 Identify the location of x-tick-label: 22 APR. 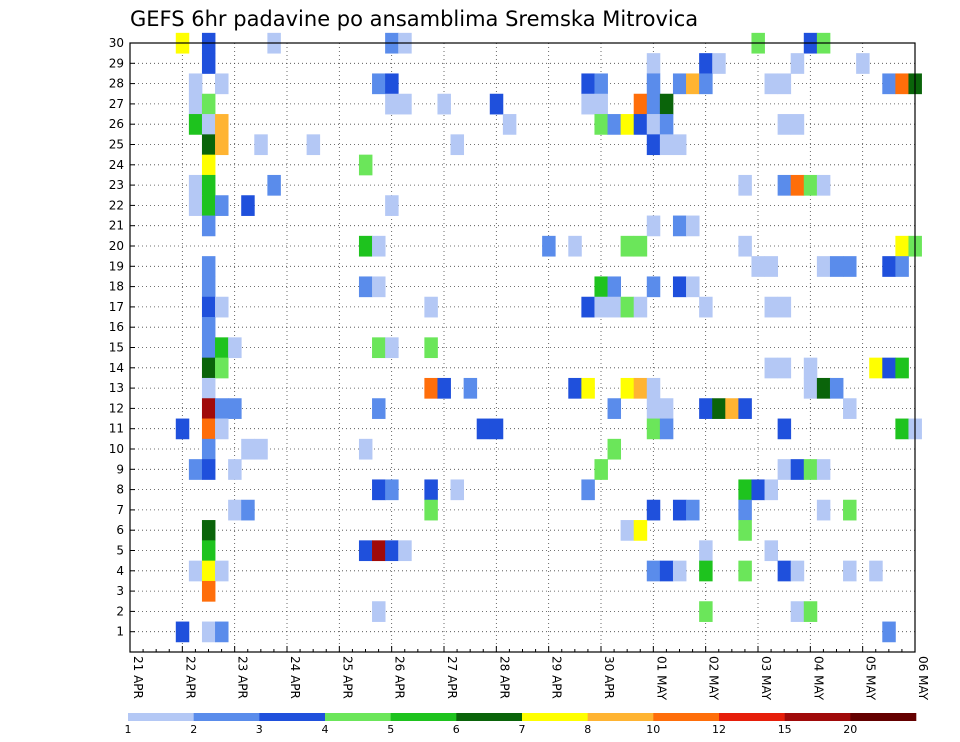
(190, 677).